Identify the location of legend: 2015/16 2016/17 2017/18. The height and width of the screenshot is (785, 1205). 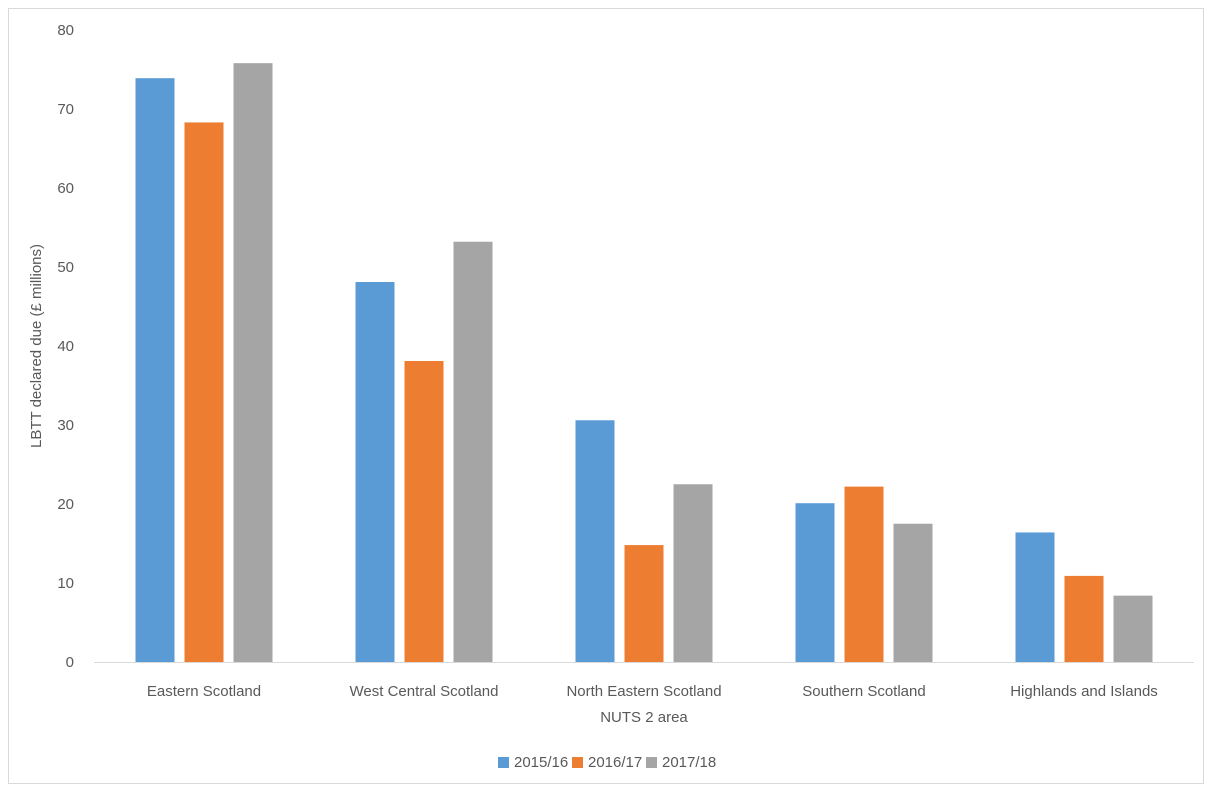
(607, 762).